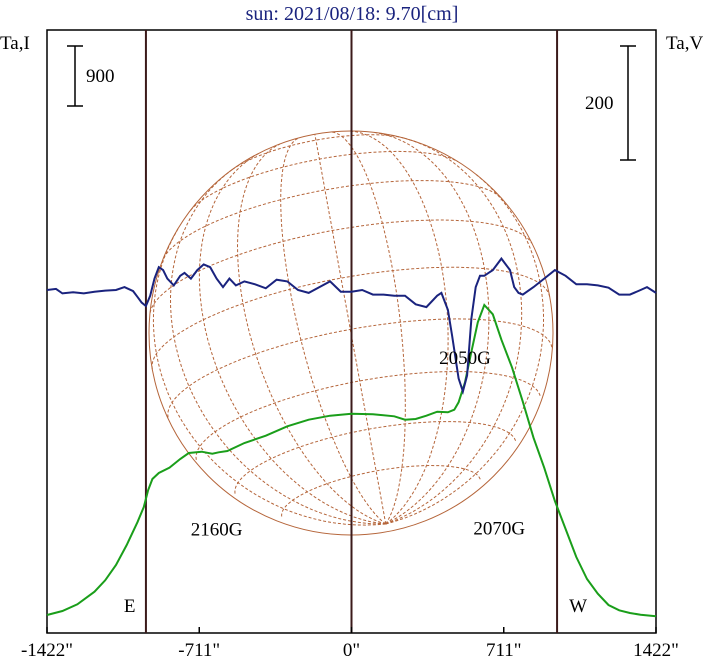  Describe the element at coordinates (75, 76) in the screenshot. I see `intensity-scale-bar` at that location.